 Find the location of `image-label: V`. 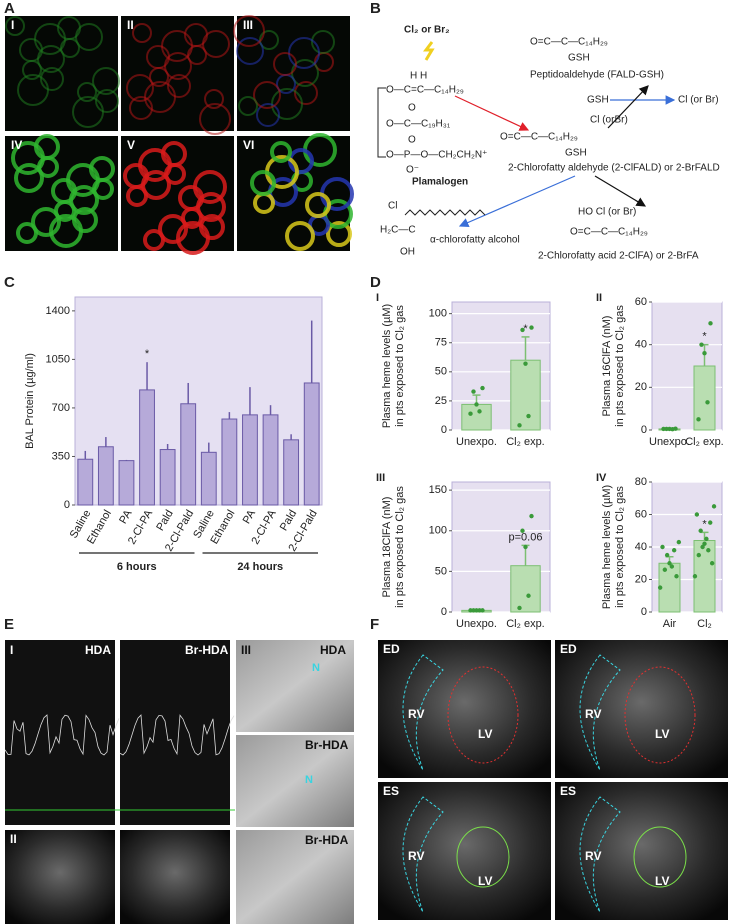

image-label: V is located at coordinates (131, 145).